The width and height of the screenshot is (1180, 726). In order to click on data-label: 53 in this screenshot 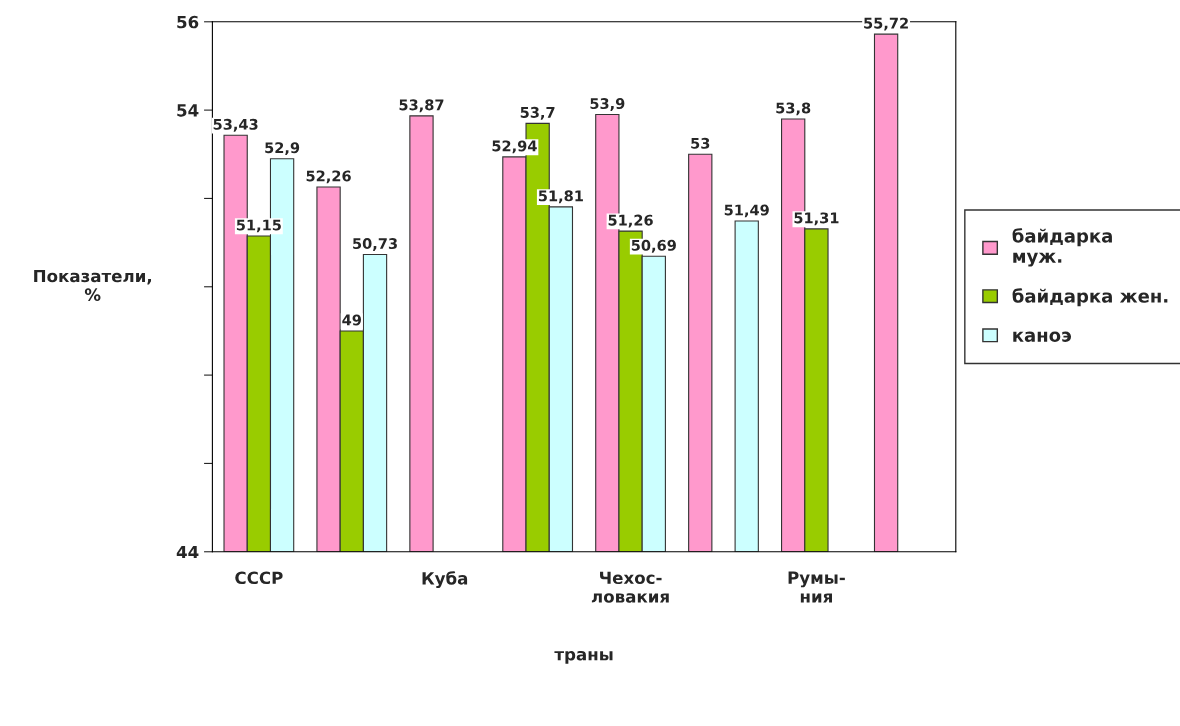, I will do `click(700, 143)`.